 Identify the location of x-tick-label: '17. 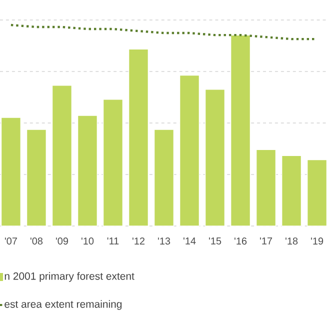
(266, 241).